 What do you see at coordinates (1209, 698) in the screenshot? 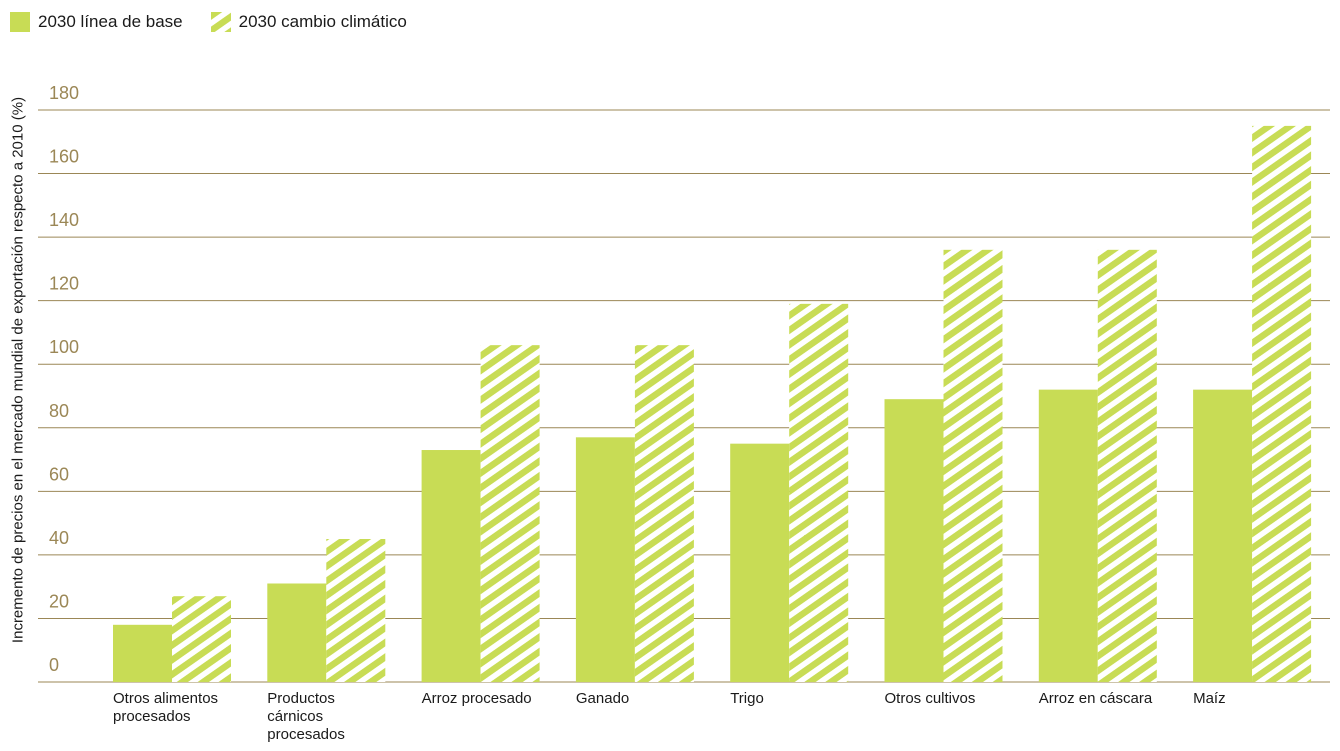
I see `x-category-label-7: Maíz` at bounding box center [1209, 698].